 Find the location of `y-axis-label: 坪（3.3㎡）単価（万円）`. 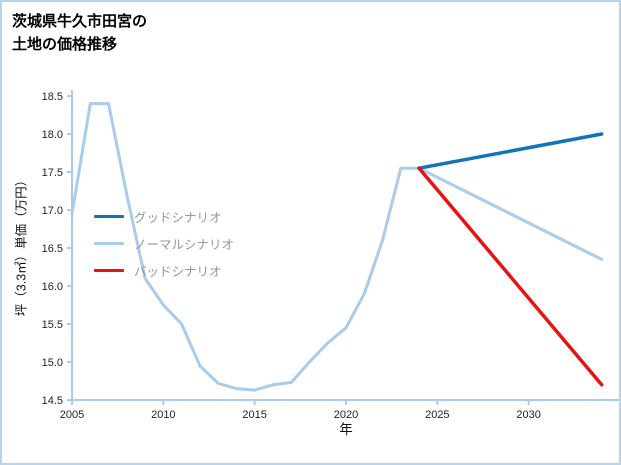

y-axis-label: 坪（3.3㎡）単価（万円） is located at coordinates (21, 245).